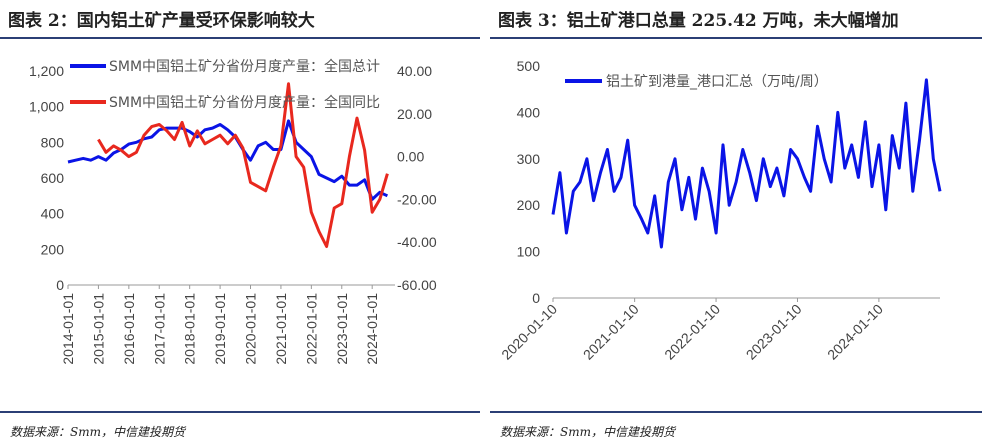 This screenshot has height=448, width=982. I want to click on legend-label: 铝土矿到港量_港口汇总（万吨/周）, so click(717, 82).